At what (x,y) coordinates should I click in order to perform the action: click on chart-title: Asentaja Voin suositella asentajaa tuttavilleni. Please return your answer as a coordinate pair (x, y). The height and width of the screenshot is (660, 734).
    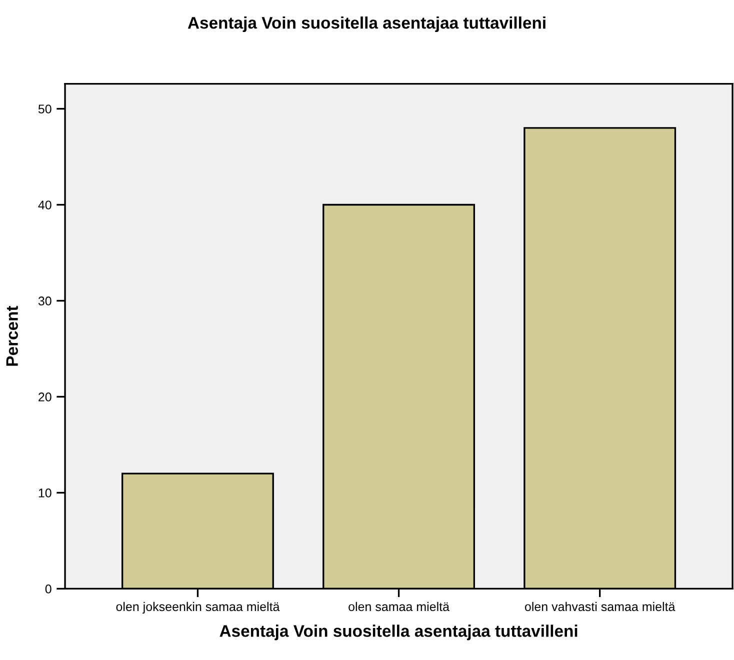
    Looking at the image, I should click on (367, 24).